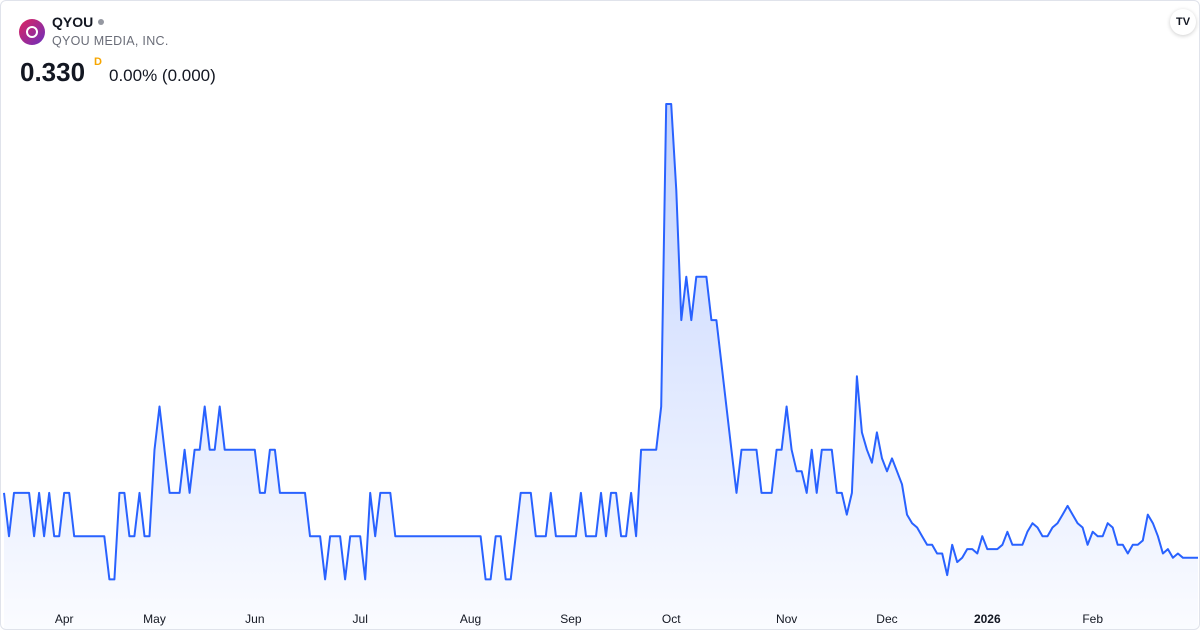  I want to click on x-tick-label: Nov, so click(786, 619).